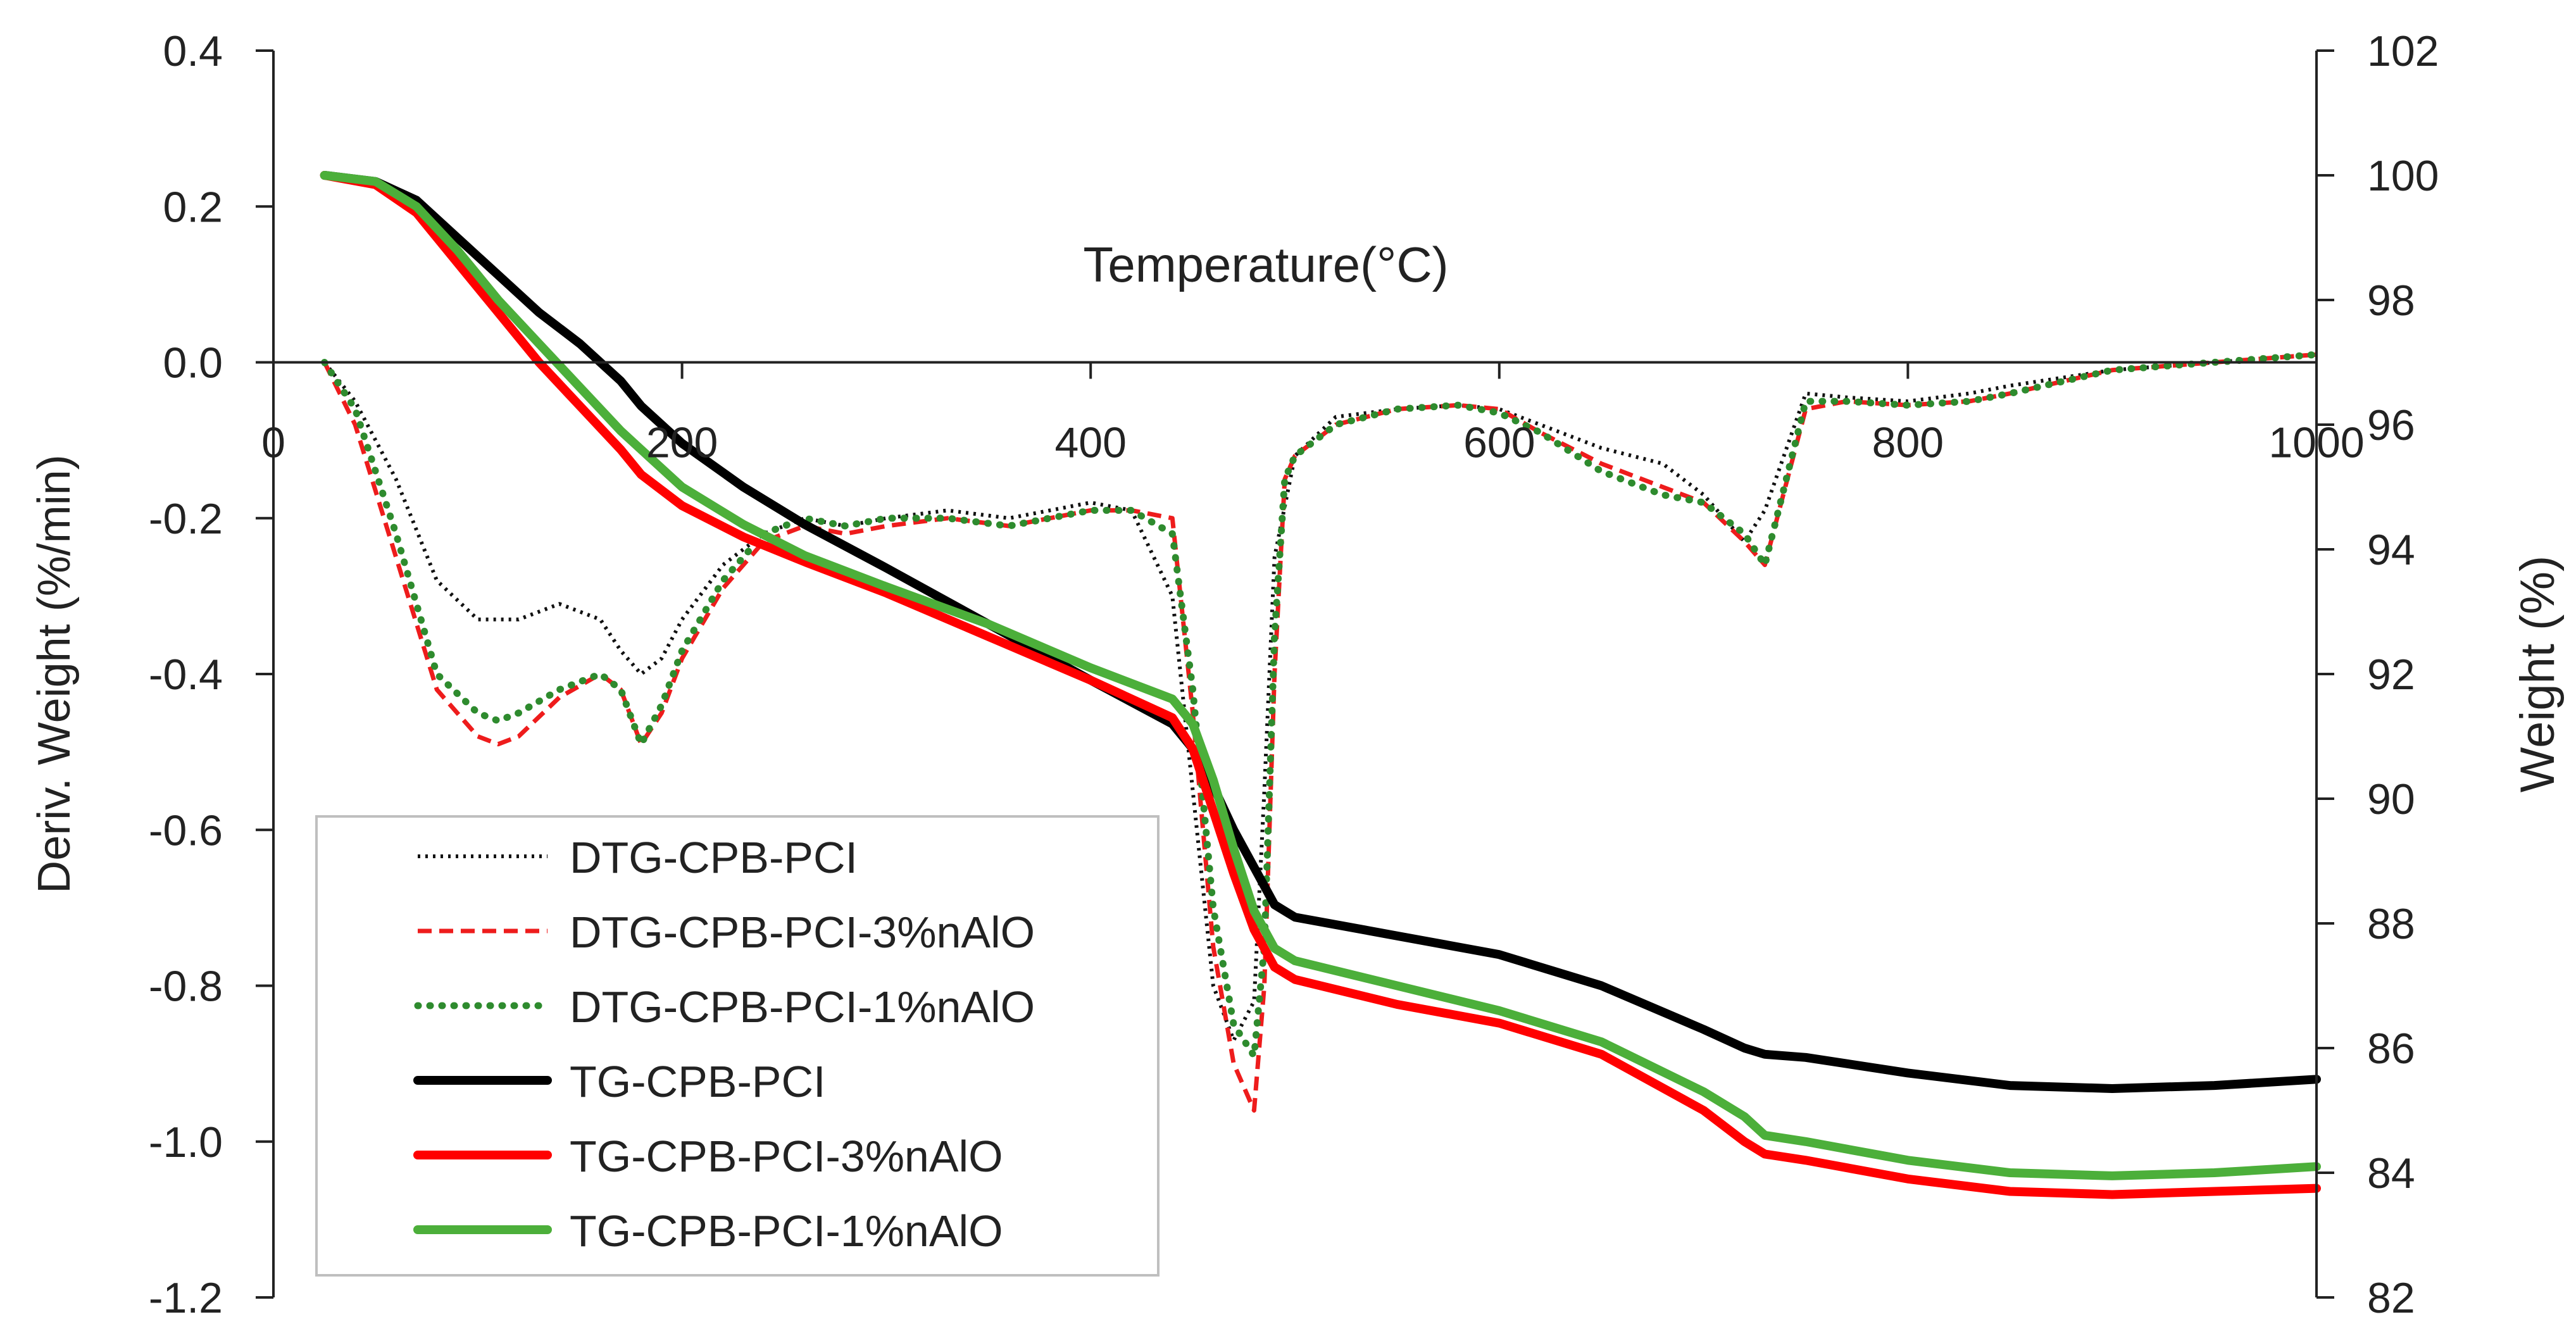  What do you see at coordinates (2391, 1049) in the screenshot?
I see `right-tick-label: 86` at bounding box center [2391, 1049].